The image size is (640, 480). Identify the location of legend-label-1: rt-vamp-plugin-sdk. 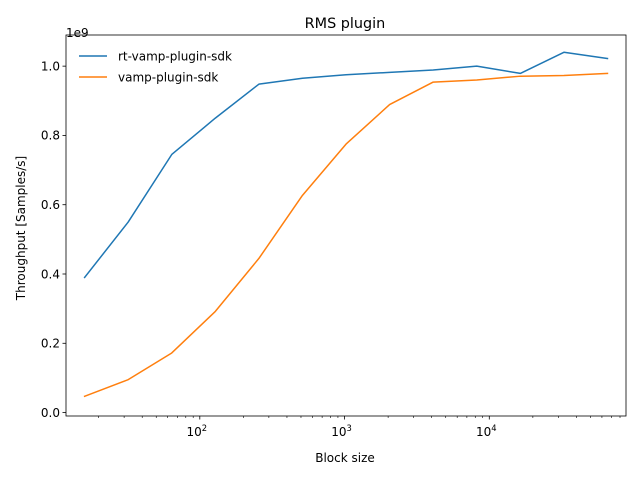
(175, 56).